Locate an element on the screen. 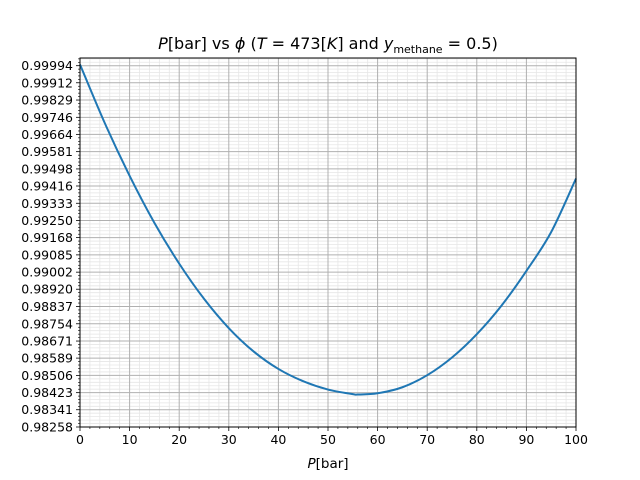 The height and width of the screenshot is (480, 640). x-axis-label: P[bar] is located at coordinates (327, 464).